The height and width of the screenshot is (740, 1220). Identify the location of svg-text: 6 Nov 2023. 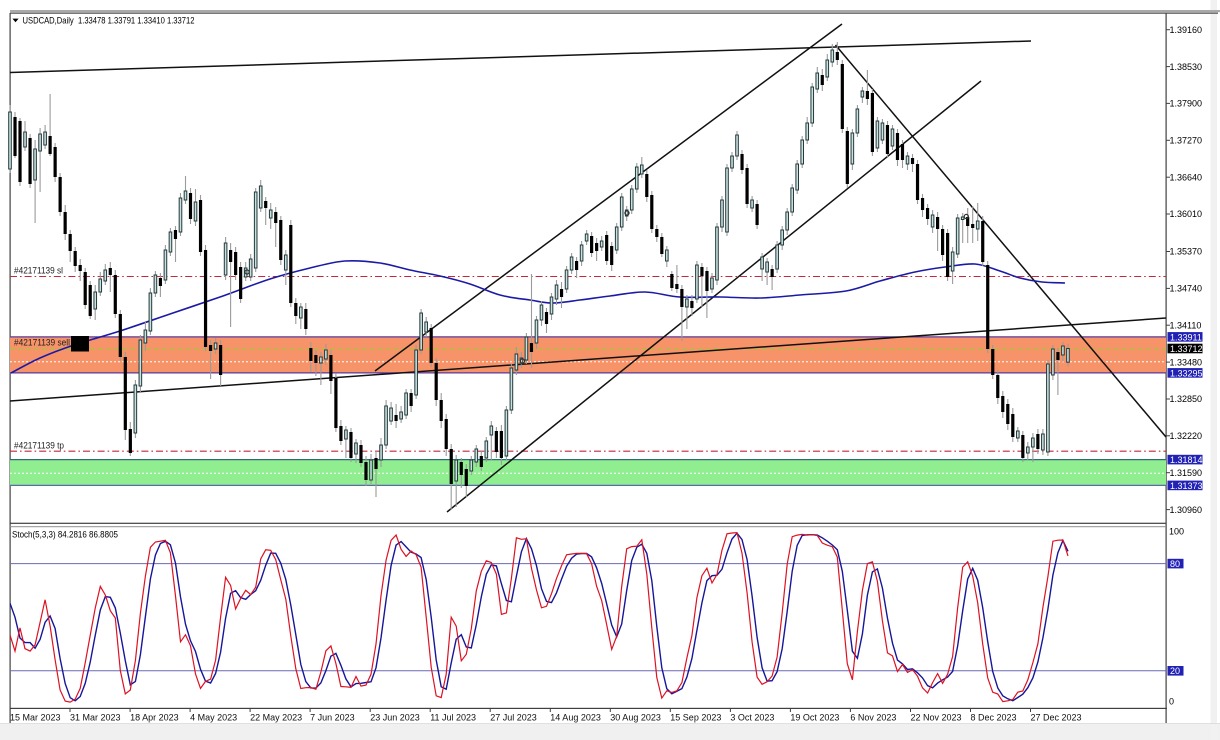
(873, 718).